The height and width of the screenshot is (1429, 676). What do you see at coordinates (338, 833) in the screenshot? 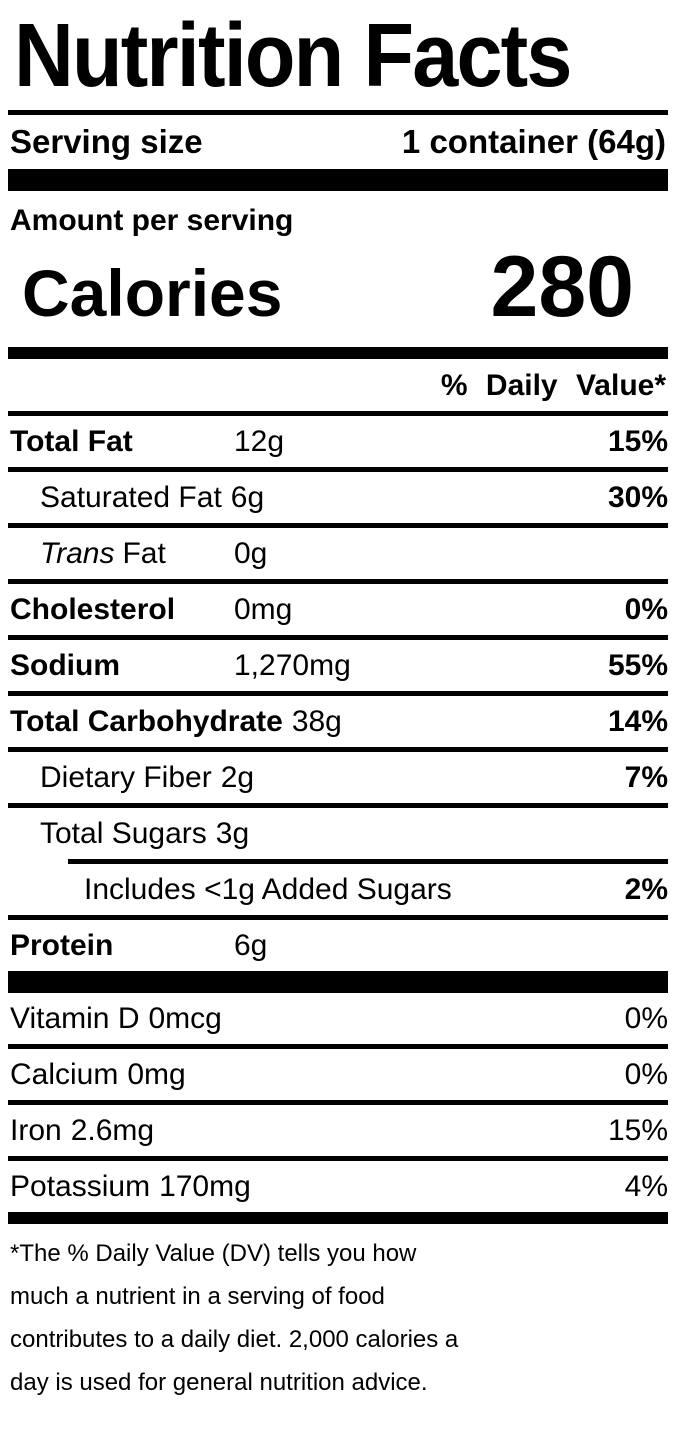
I see `nutrient-row-total-sugars: Total Sugars 3g` at bounding box center [338, 833].